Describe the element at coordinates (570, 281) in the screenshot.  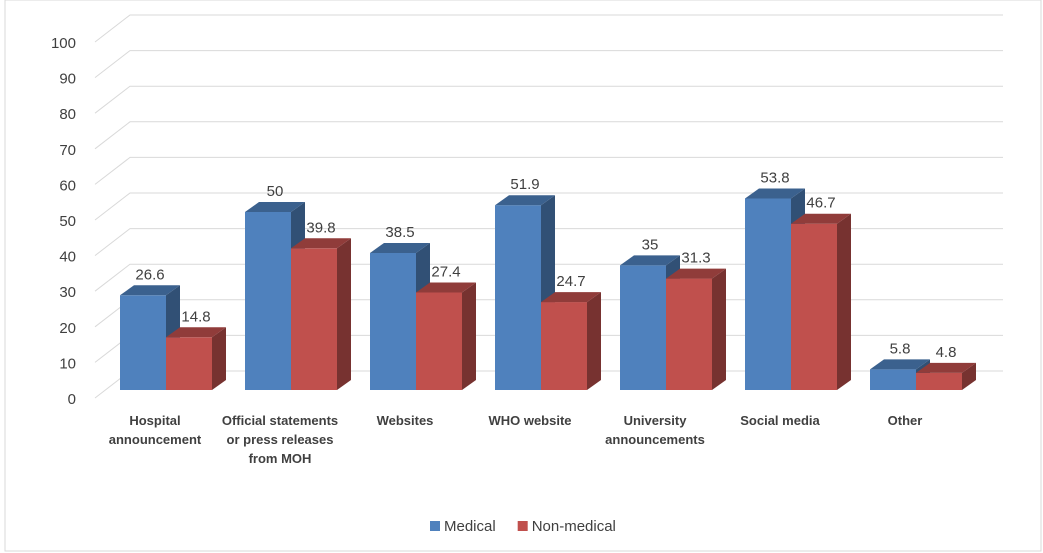
I see `data-label: 24.7` at that location.